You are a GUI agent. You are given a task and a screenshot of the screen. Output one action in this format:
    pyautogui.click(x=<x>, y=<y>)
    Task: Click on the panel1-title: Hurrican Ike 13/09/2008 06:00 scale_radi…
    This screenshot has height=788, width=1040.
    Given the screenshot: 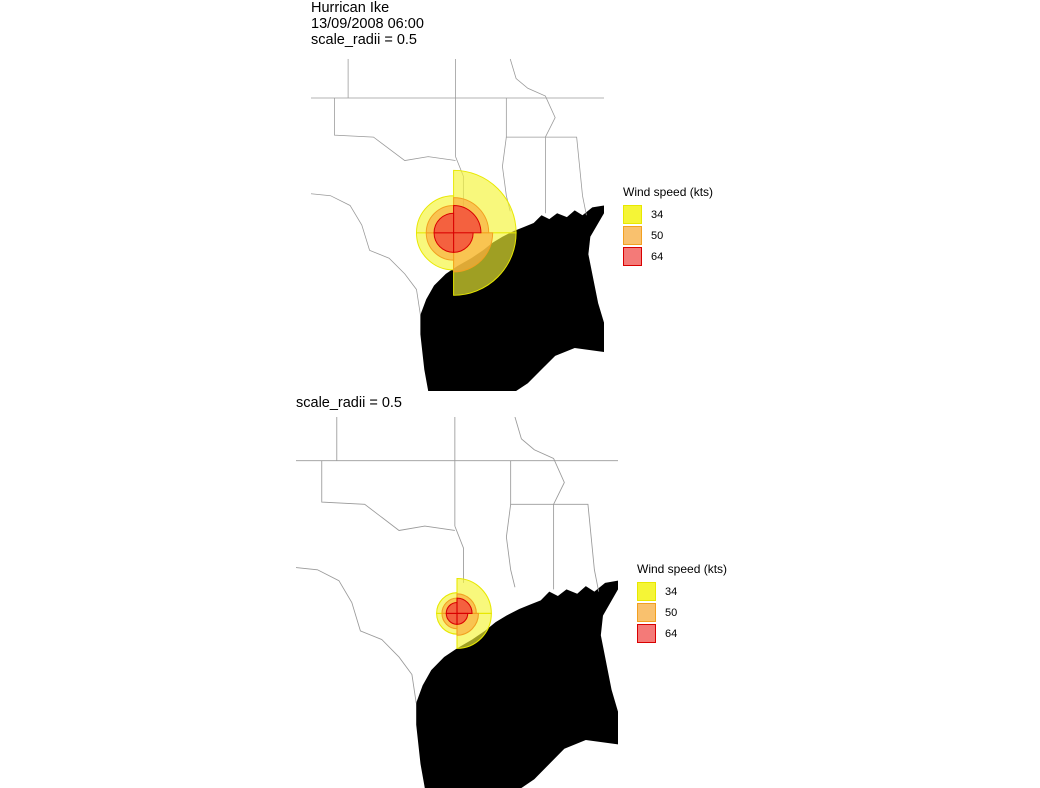 What is the action you would take?
    pyautogui.click(x=367, y=24)
    